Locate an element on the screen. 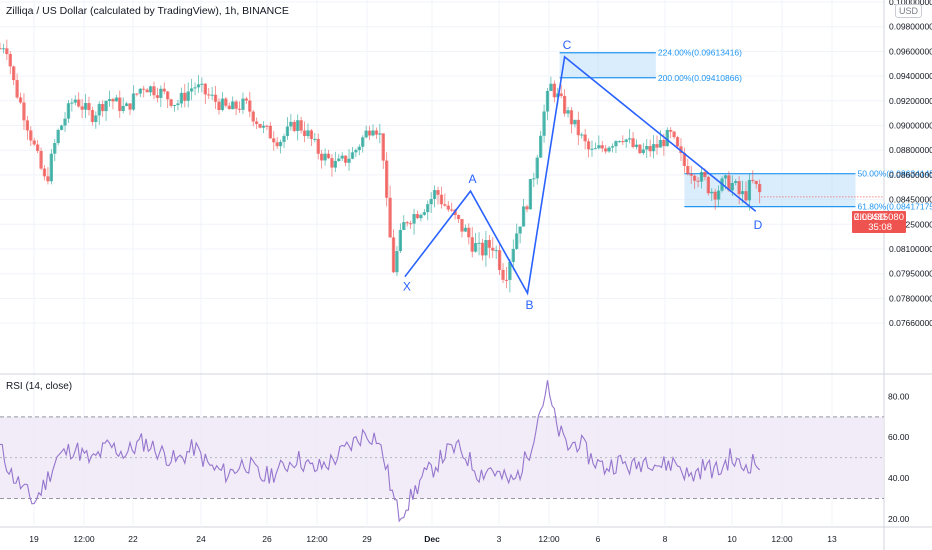  pattern-point-label: C is located at coordinates (567, 45).